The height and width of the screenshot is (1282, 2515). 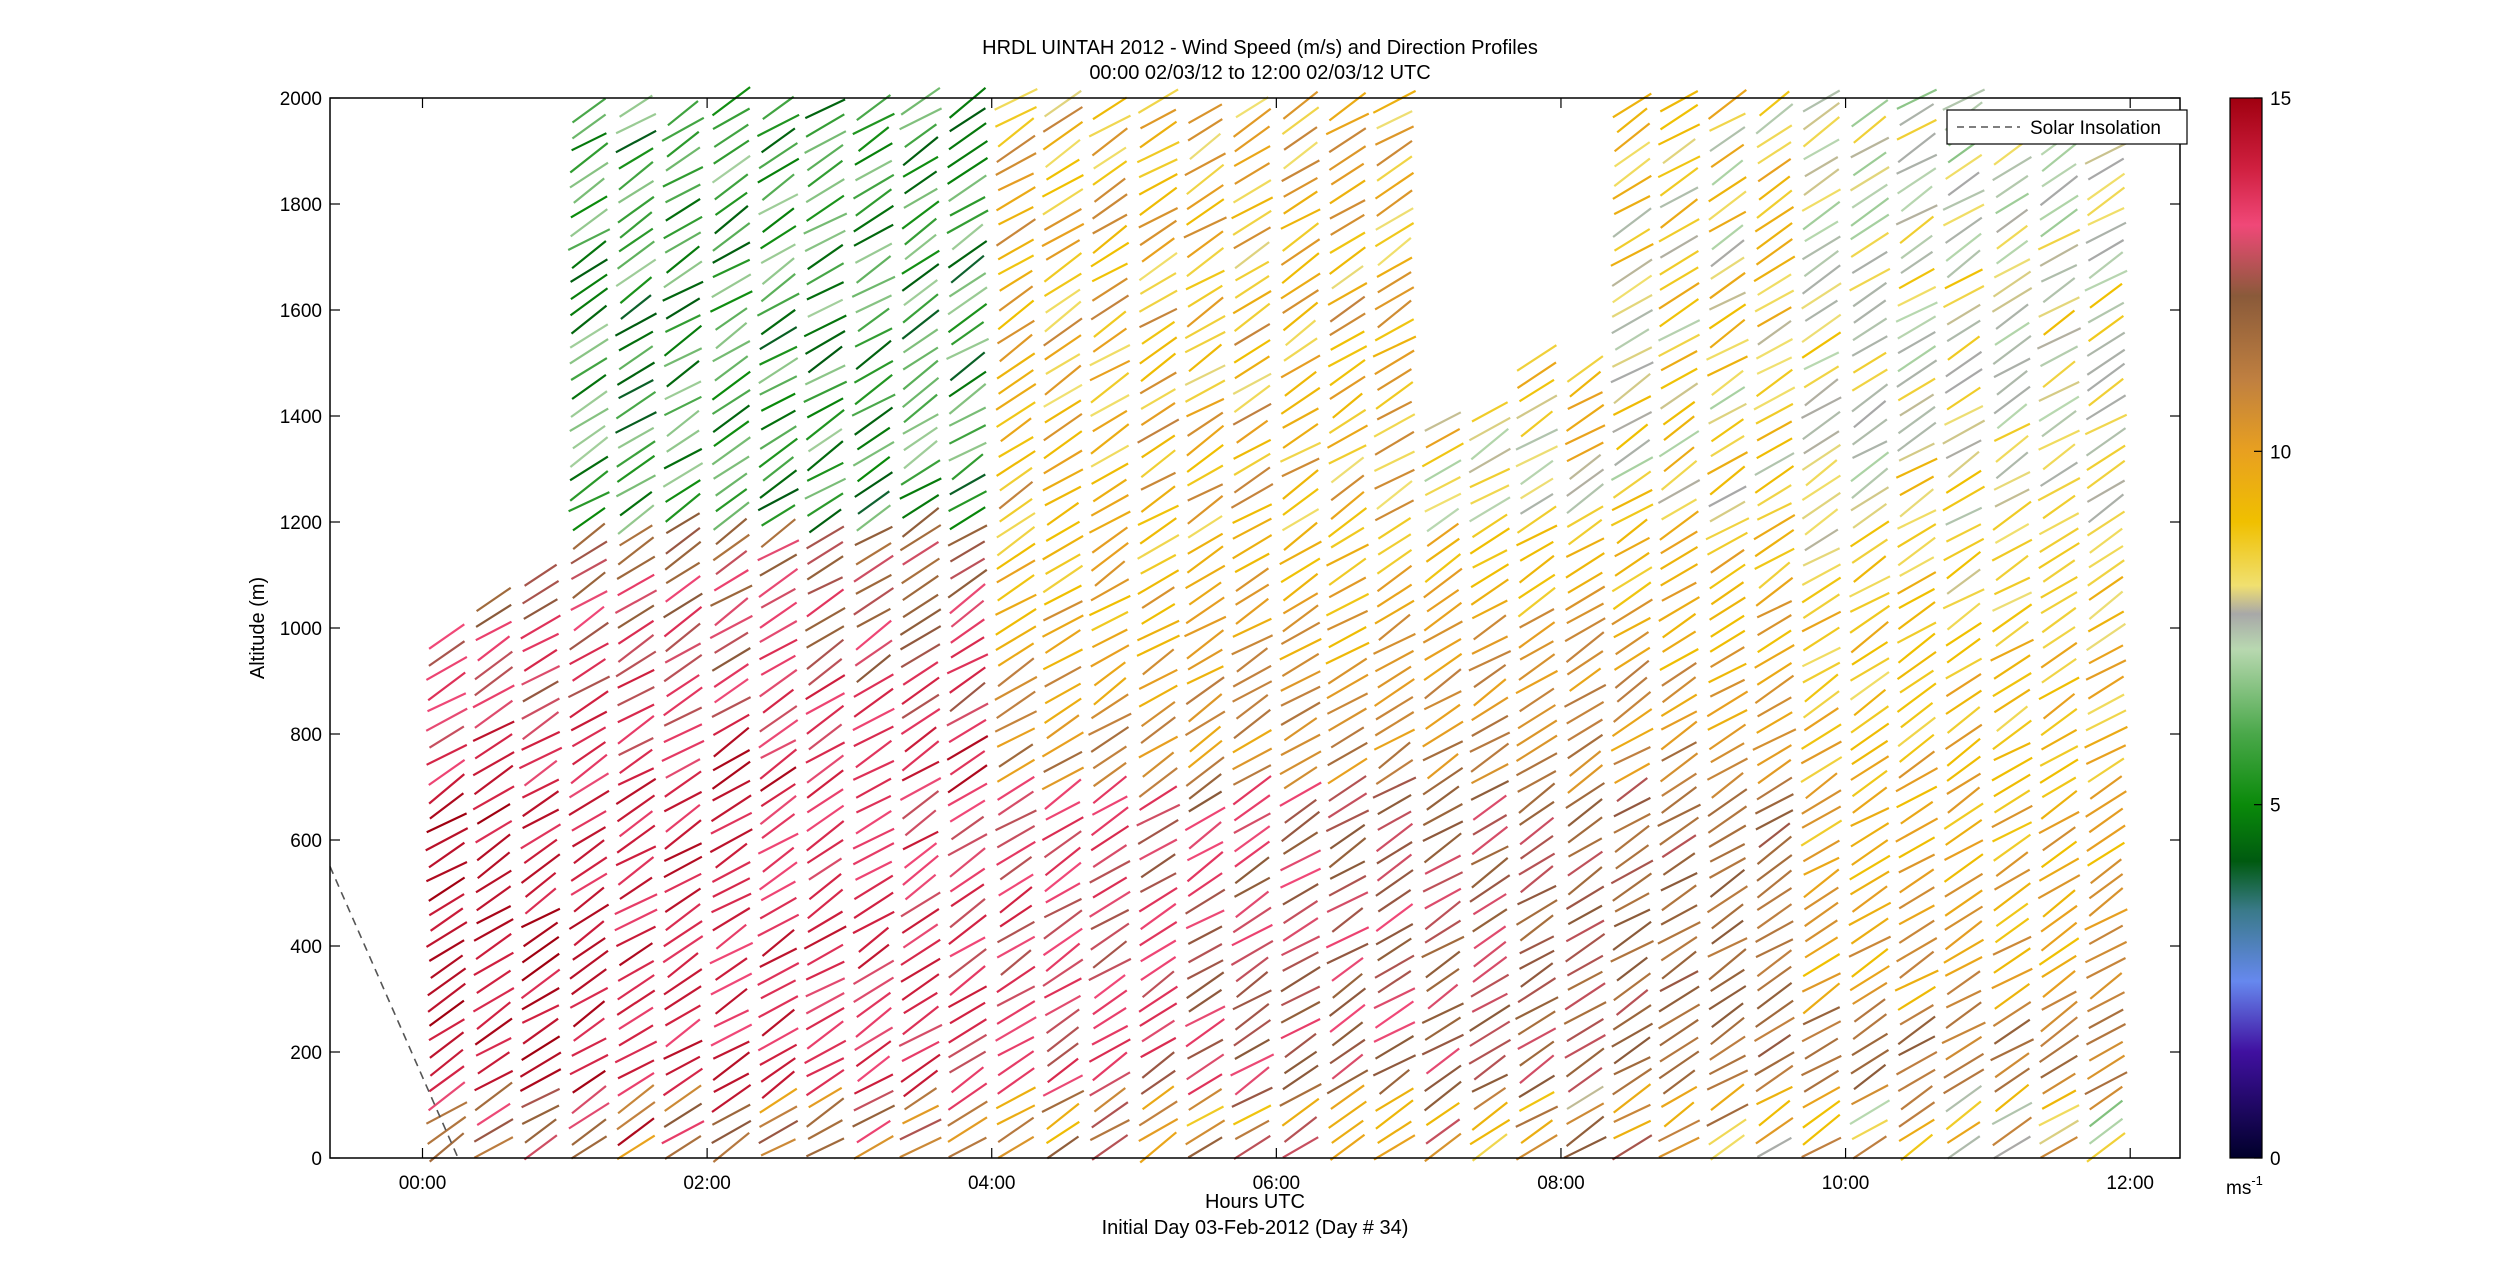 I want to click on colorbar-gradient, so click(x=2246, y=628).